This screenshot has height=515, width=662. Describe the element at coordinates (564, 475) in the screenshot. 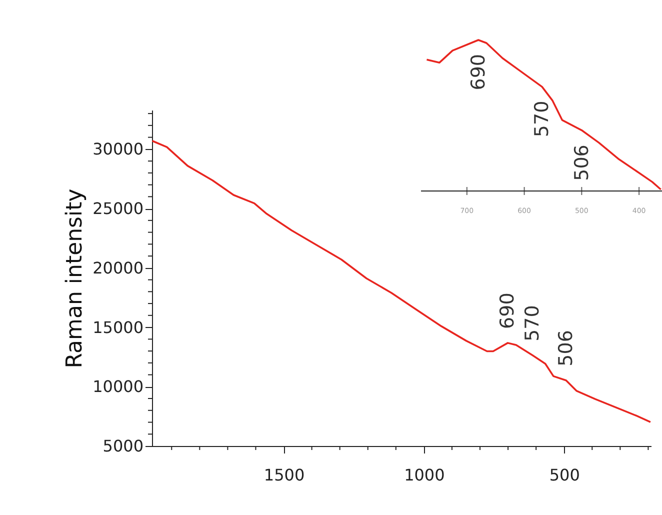

I see `x-tick-label: 500` at that location.